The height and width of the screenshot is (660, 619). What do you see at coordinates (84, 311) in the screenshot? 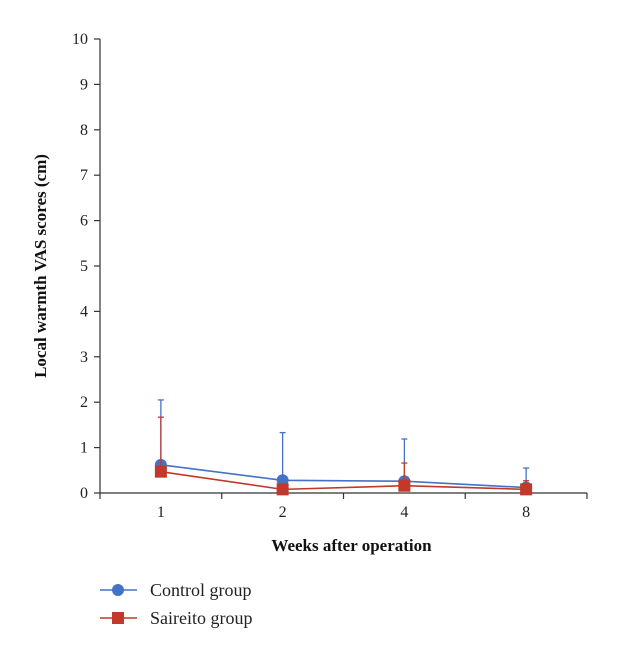
I see `y-tick-label: 4` at bounding box center [84, 311].